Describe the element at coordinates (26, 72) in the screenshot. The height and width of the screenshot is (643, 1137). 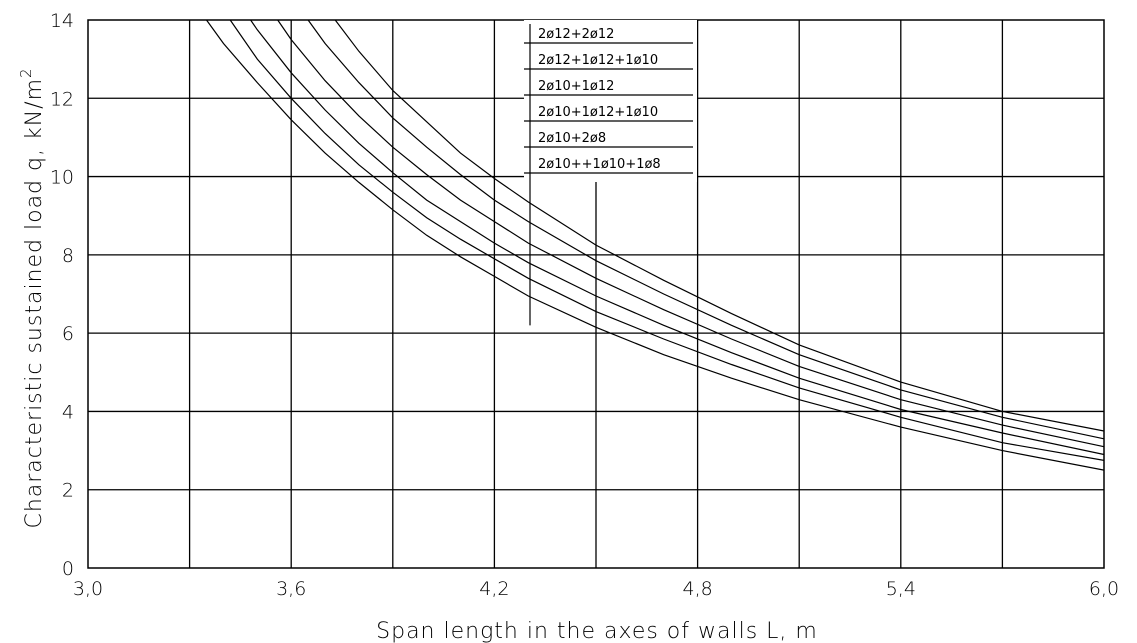
I see `y-axis-label-superscript: 2` at that location.